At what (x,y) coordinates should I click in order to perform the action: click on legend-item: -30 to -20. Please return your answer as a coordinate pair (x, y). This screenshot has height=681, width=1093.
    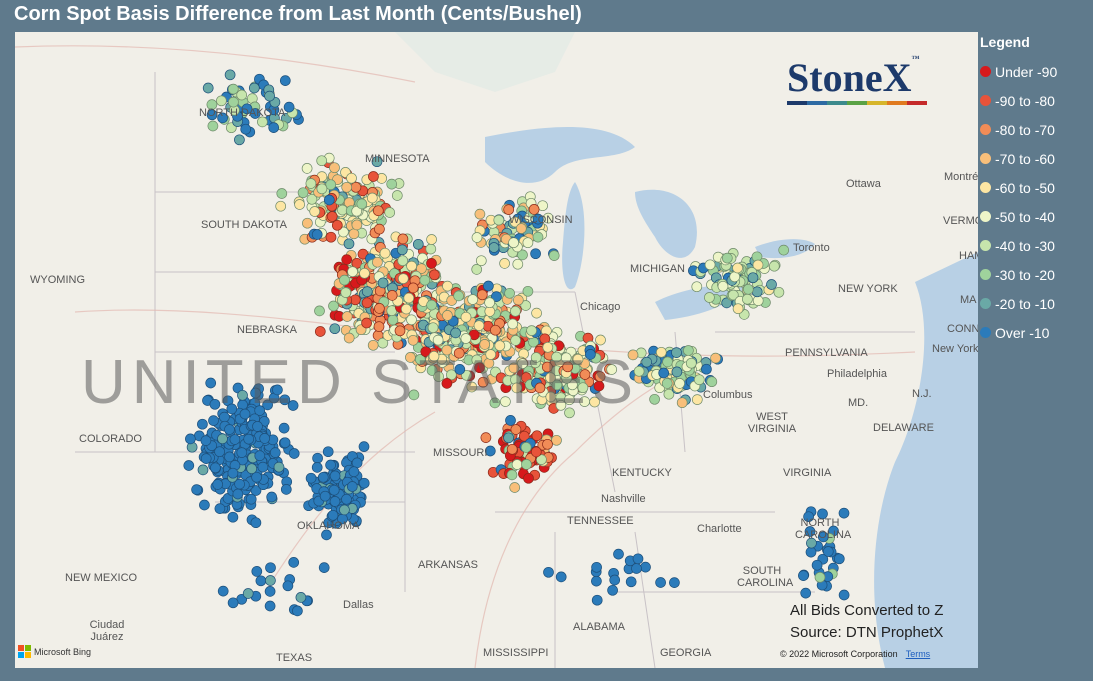
    Looking at the image, I should click on (1035, 274).